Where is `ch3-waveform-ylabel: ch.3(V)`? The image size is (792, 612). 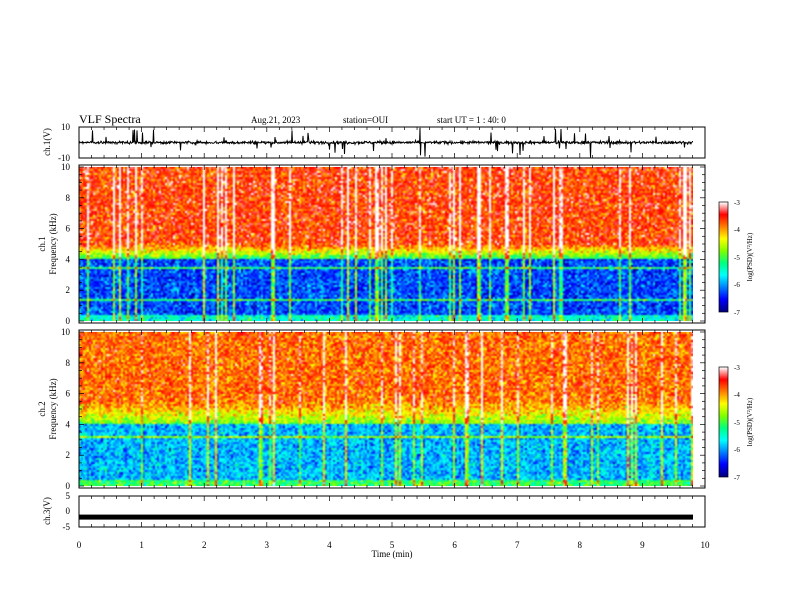
ch3-waveform-ylabel: ch.3(V) is located at coordinates (47, 511).